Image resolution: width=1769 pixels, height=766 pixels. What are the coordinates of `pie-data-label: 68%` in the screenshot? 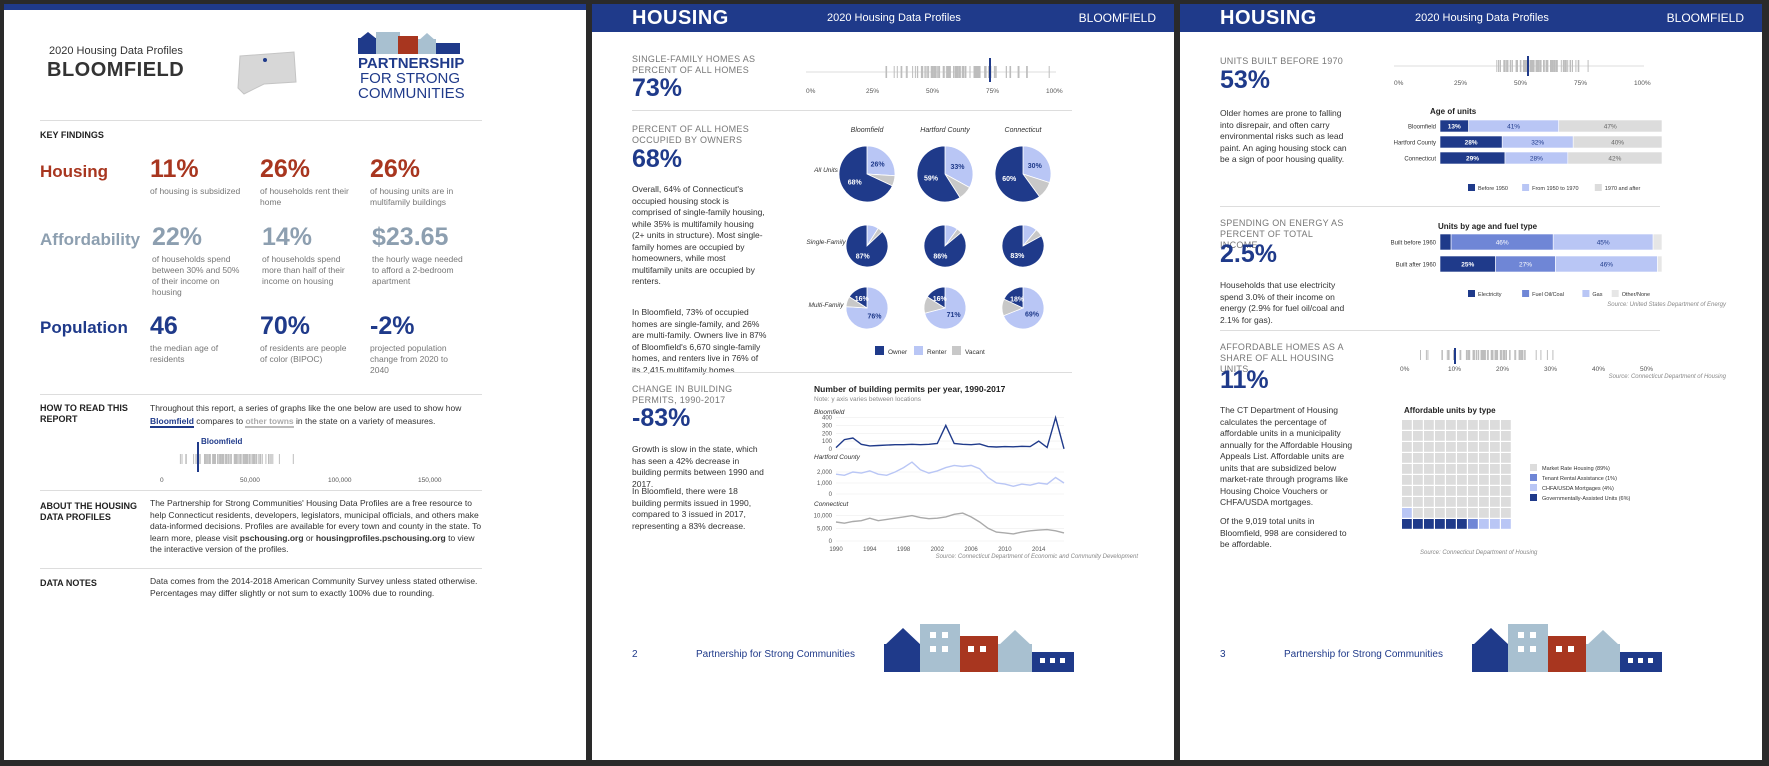 It's located at (855, 182).